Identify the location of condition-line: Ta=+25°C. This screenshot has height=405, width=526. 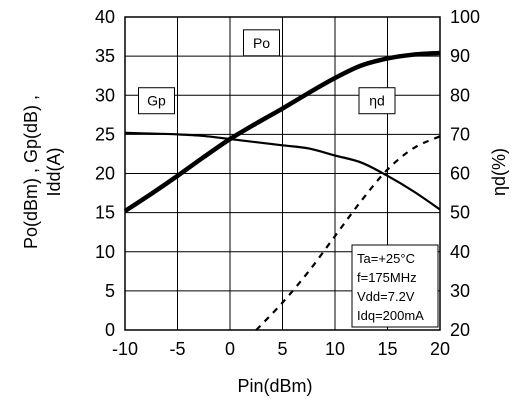
(386, 258).